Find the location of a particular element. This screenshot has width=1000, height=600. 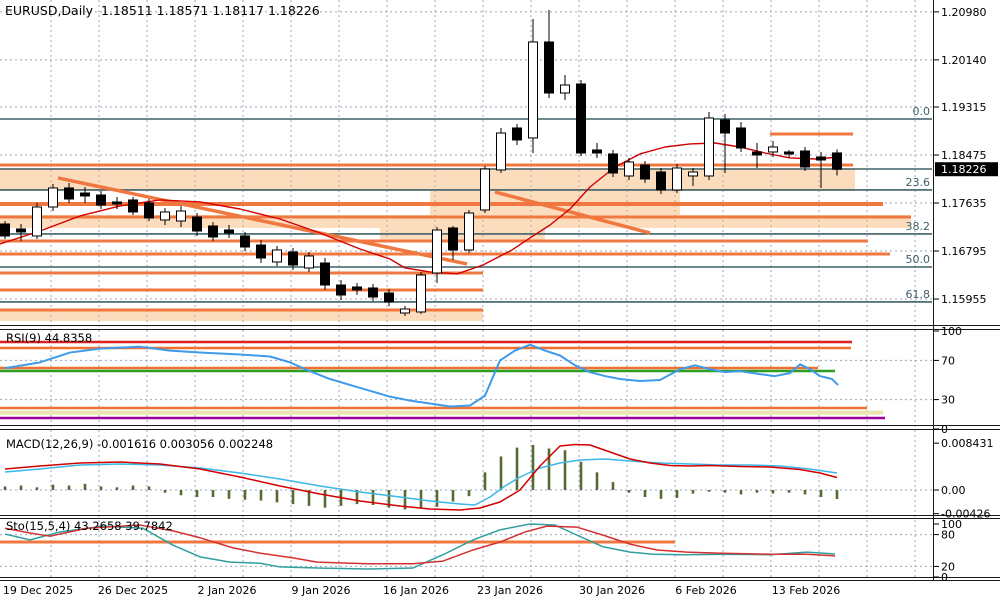

svg-text: 26 Dec 2025 is located at coordinates (133, 590).